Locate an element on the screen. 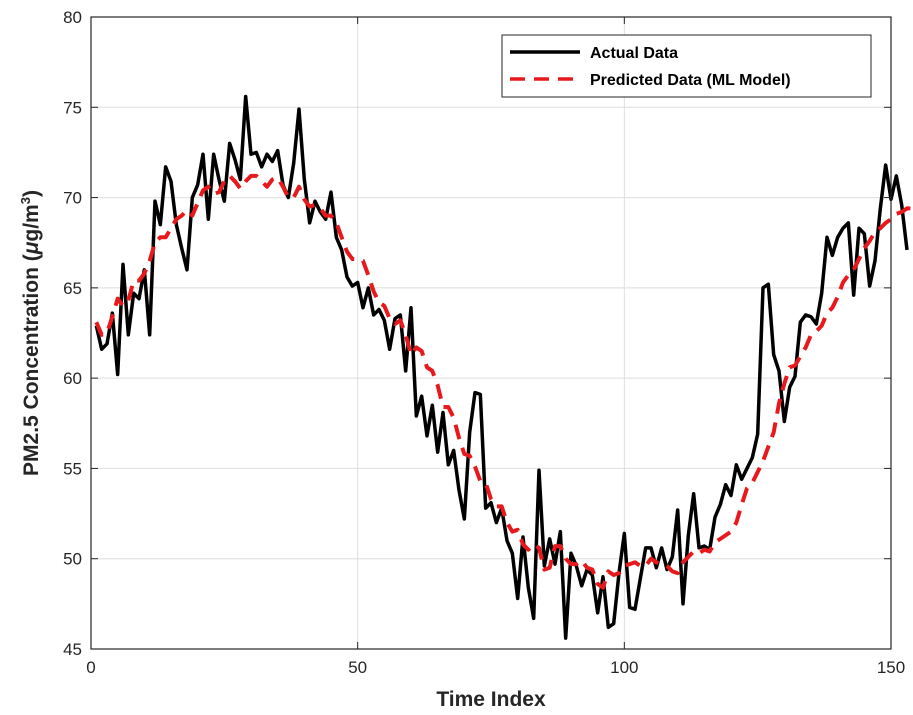  y-axis-title-exponent: 3 is located at coordinates (25, 200).